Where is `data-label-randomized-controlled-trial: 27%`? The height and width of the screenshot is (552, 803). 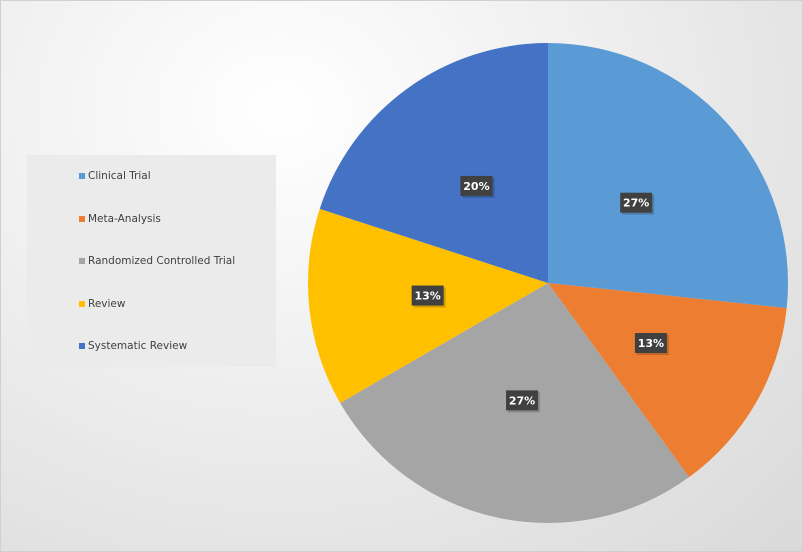 data-label-randomized-controlled-trial: 27% is located at coordinates (523, 401).